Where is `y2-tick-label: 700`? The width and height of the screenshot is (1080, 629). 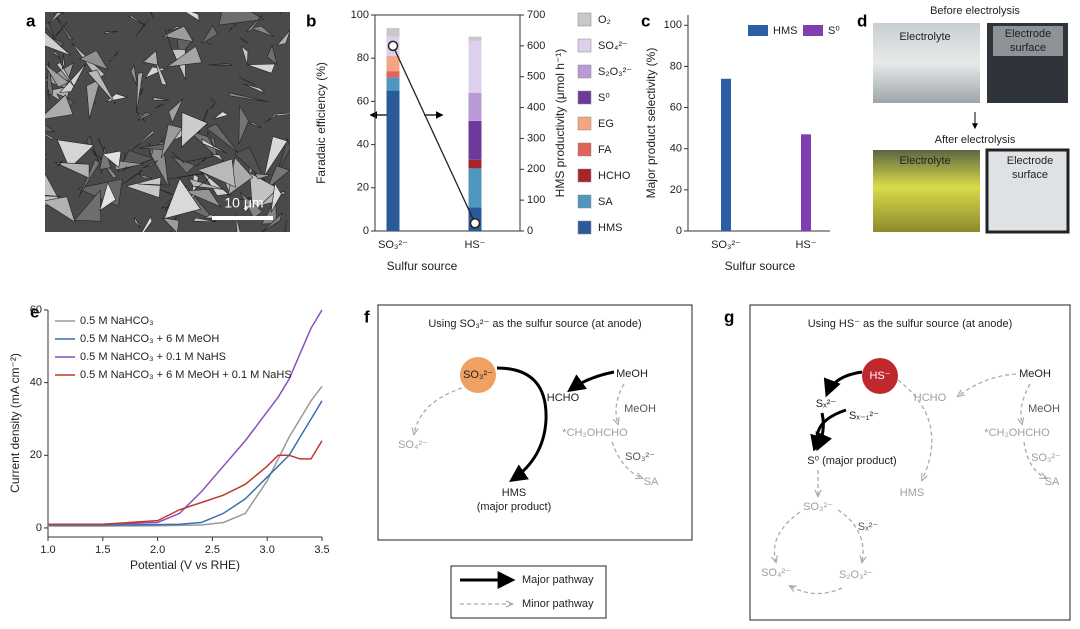 y2-tick-label: 700 is located at coordinates (536, 15).